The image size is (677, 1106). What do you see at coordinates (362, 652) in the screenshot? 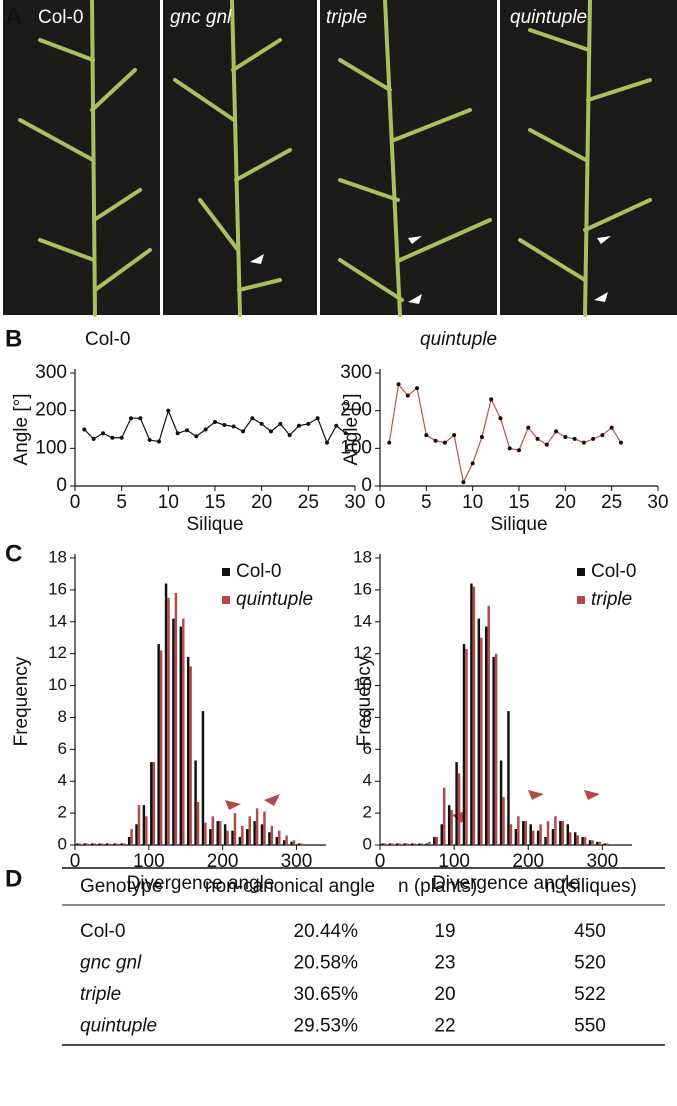
I see `y-tick-label: 12` at bounding box center [362, 652].